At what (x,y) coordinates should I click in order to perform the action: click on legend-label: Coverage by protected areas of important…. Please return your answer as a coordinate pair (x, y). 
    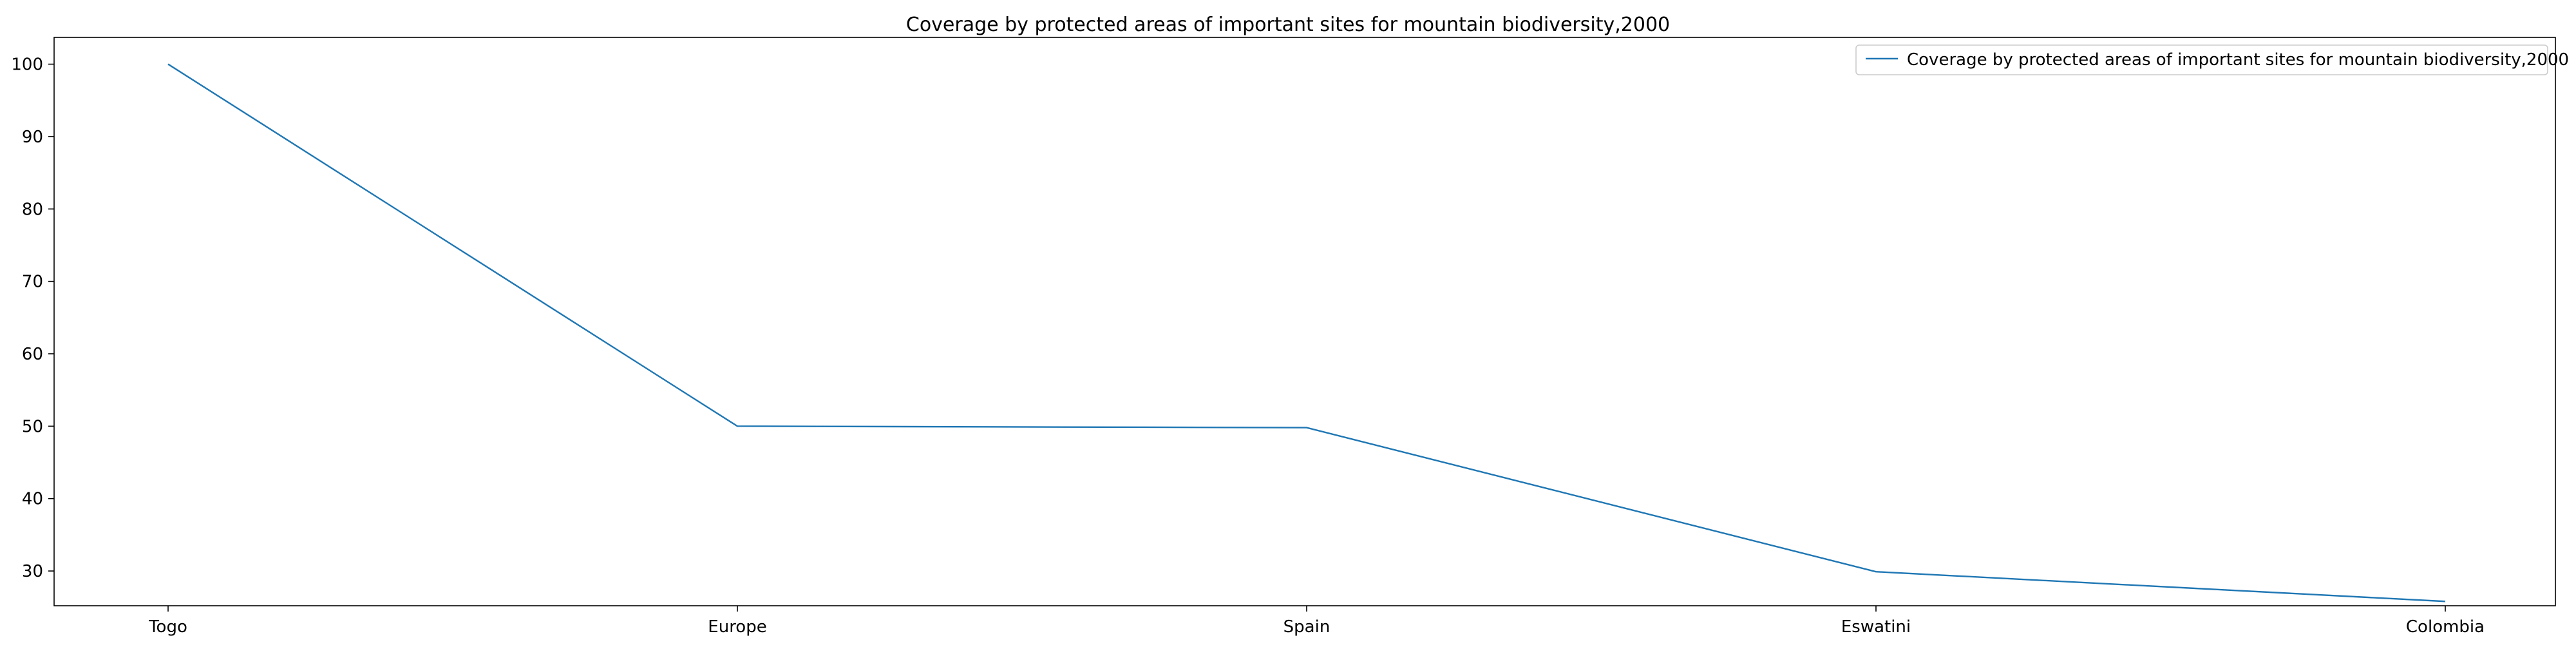
    Looking at the image, I should click on (2238, 60).